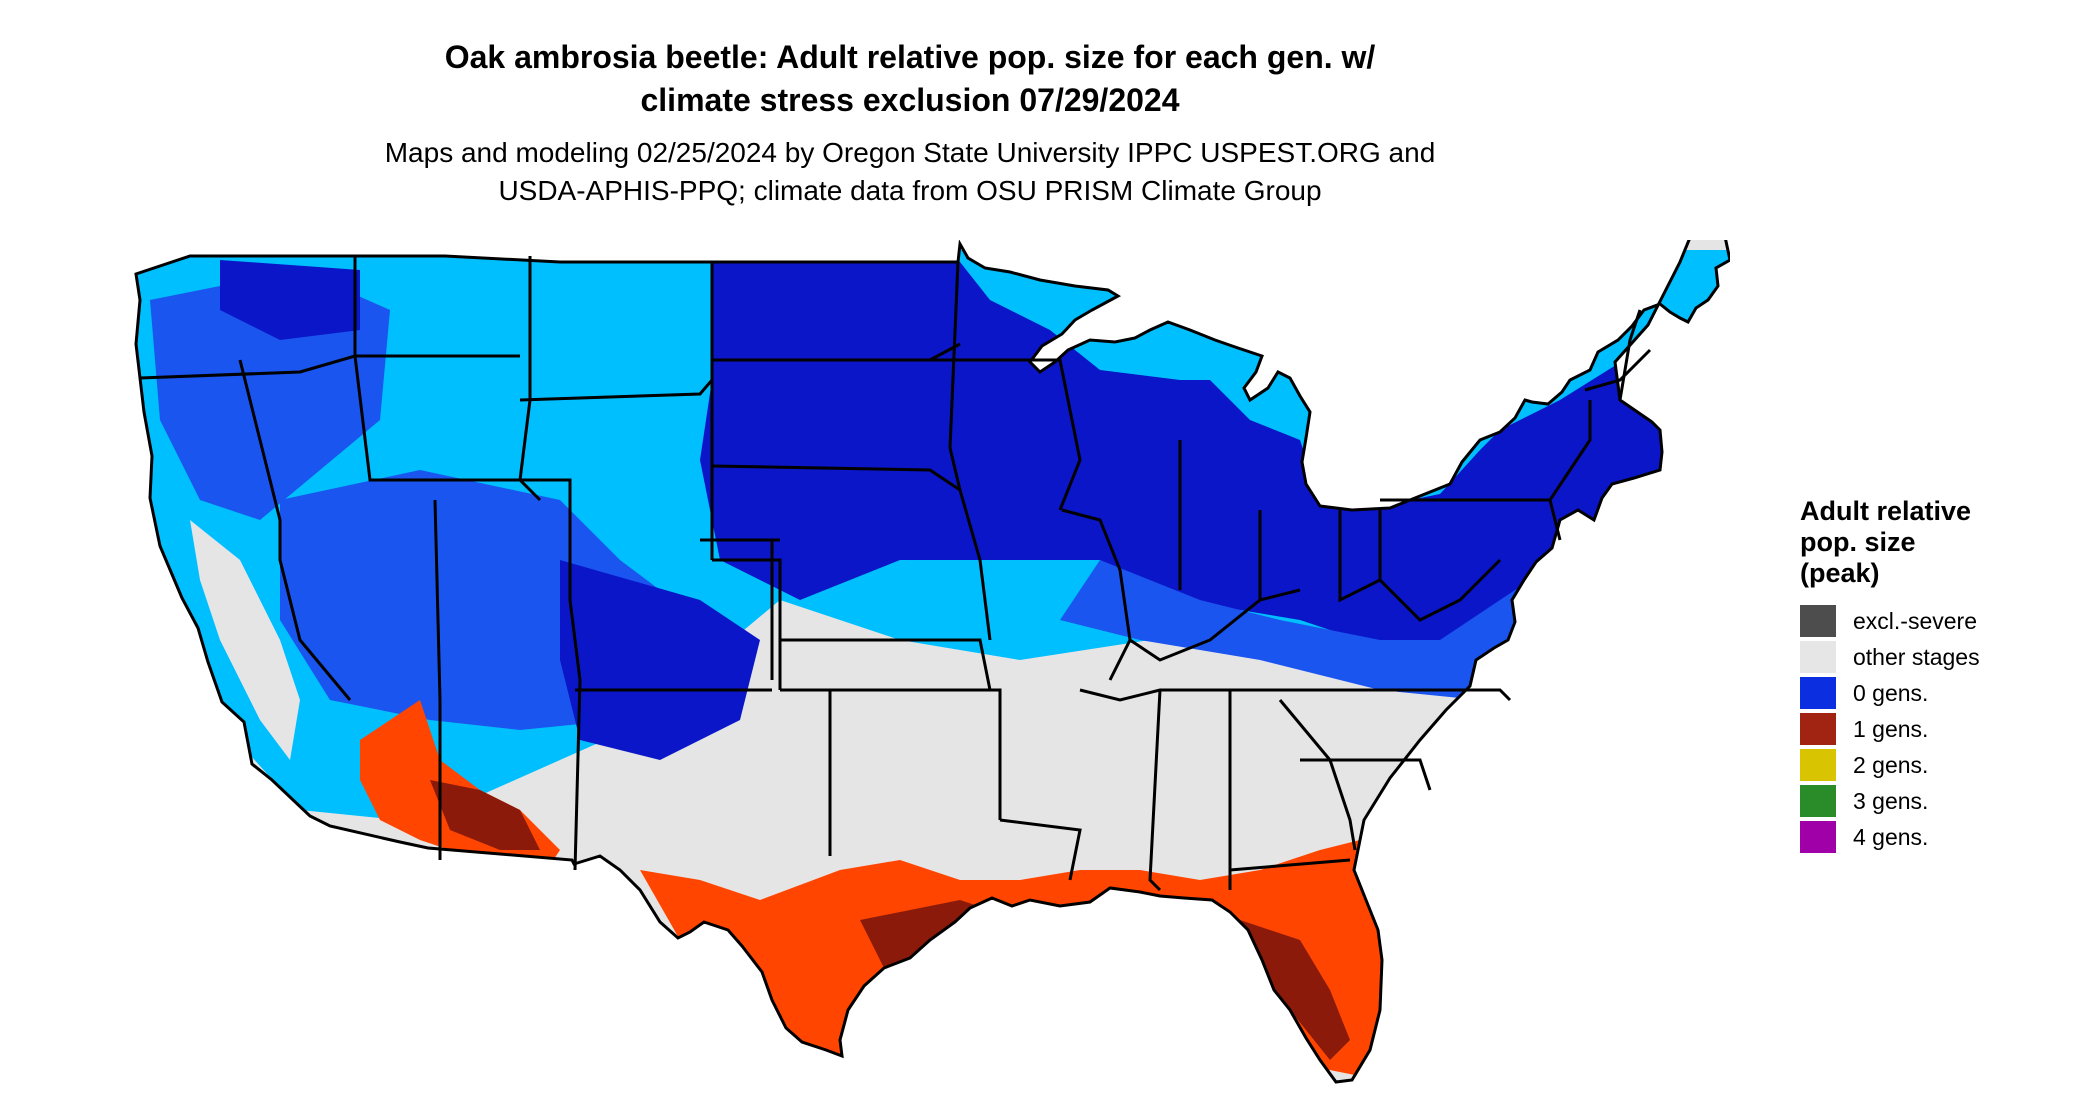 Image resolution: width=2100 pixels, height=1116 pixels. I want to click on zone-gray-california, so click(245, 640).